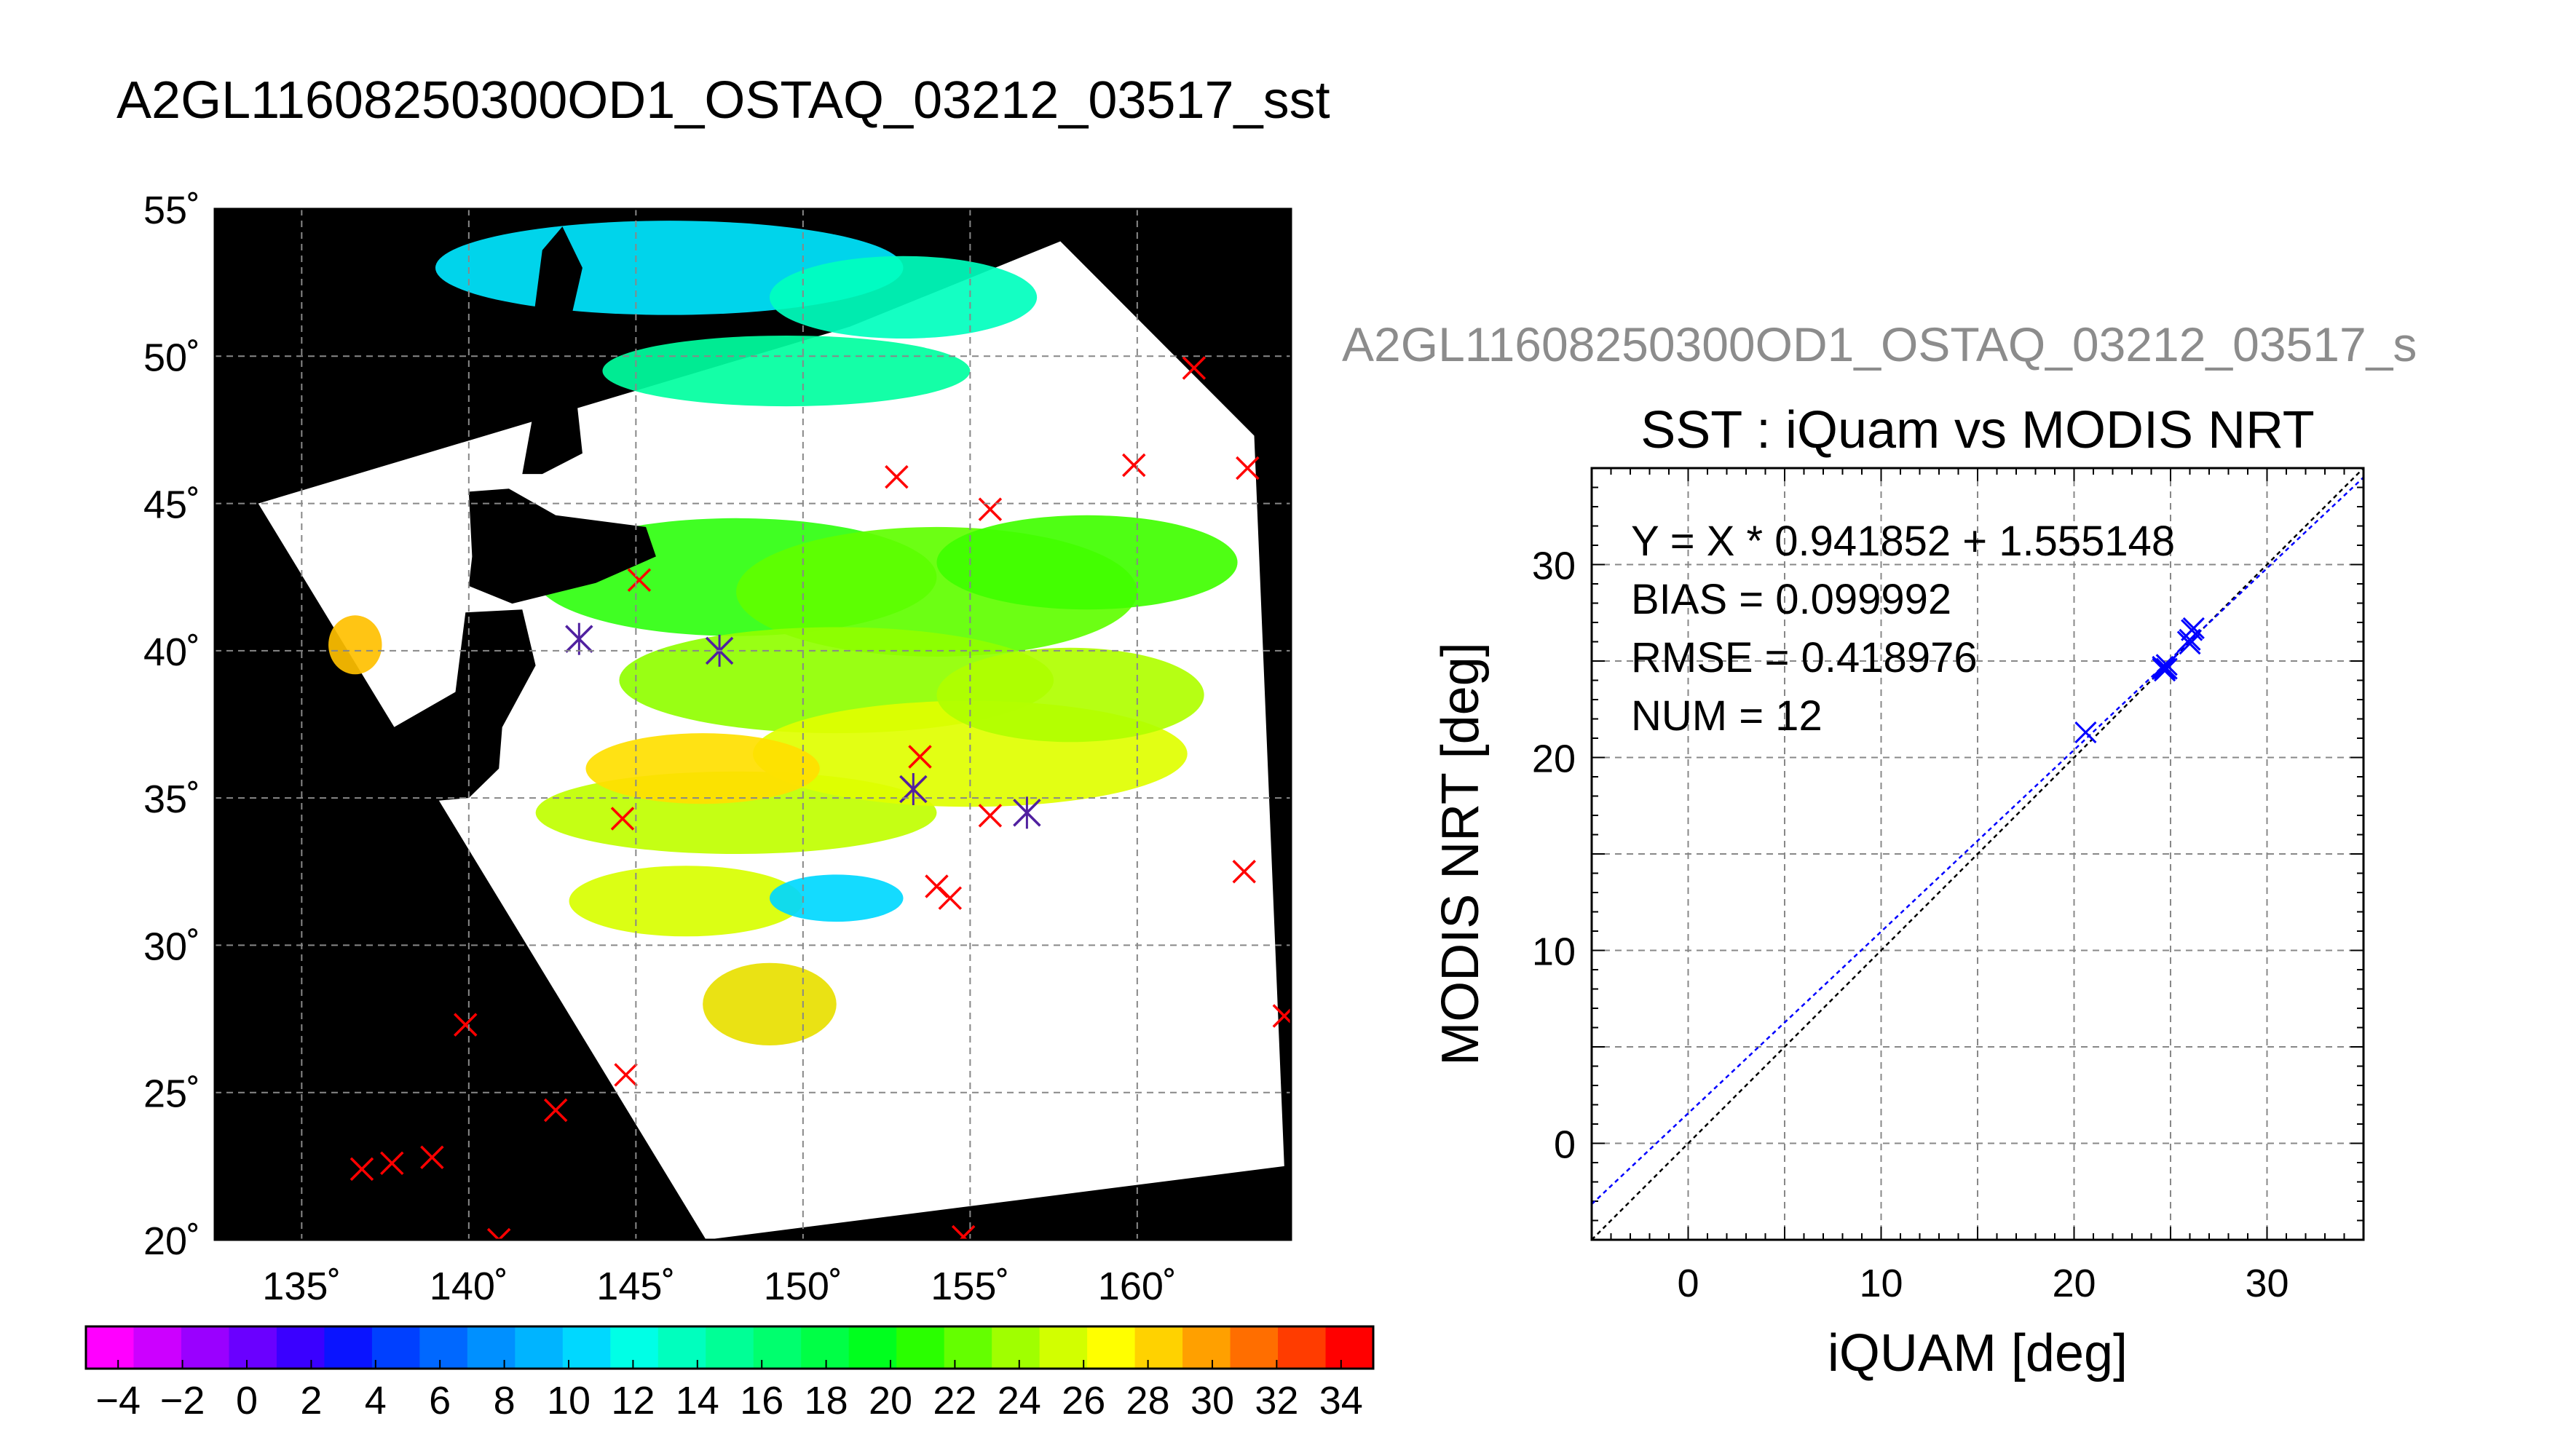 The height and width of the screenshot is (1456, 2555). What do you see at coordinates (635, 1286) in the screenshot?
I see `map-lon-tick-label: 145˚` at bounding box center [635, 1286].